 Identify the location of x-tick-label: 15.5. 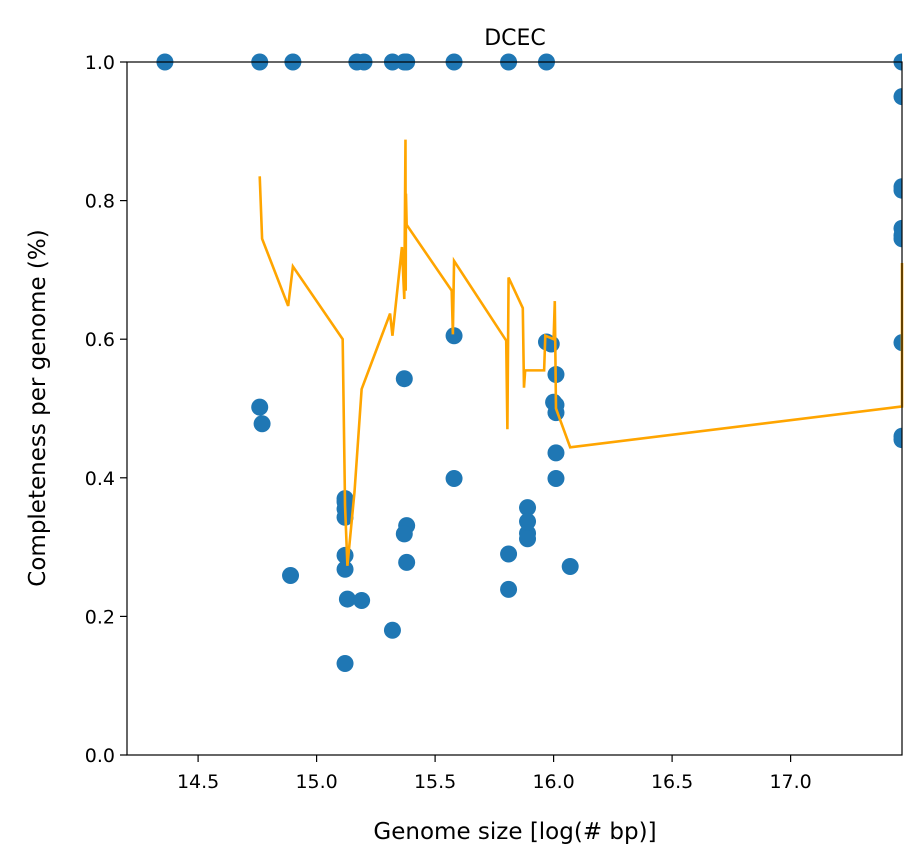
(435, 782).